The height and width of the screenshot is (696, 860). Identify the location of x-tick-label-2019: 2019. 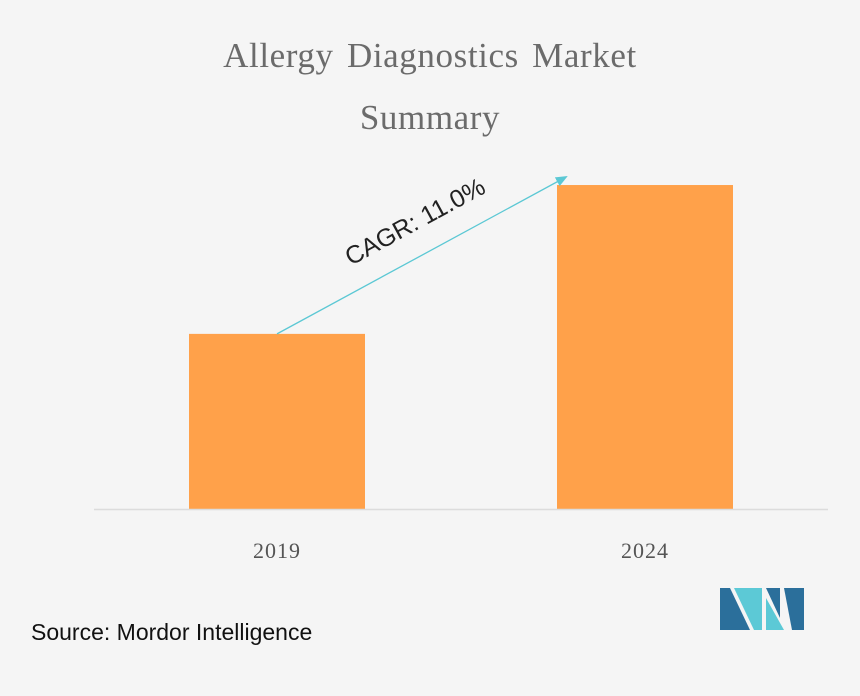
(277, 550).